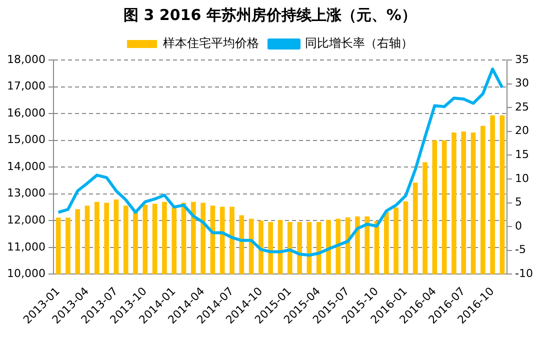 The width and height of the screenshot is (540, 338). What do you see at coordinates (522, 107) in the screenshot?
I see `y2-tick-label: 25` at bounding box center [522, 107].